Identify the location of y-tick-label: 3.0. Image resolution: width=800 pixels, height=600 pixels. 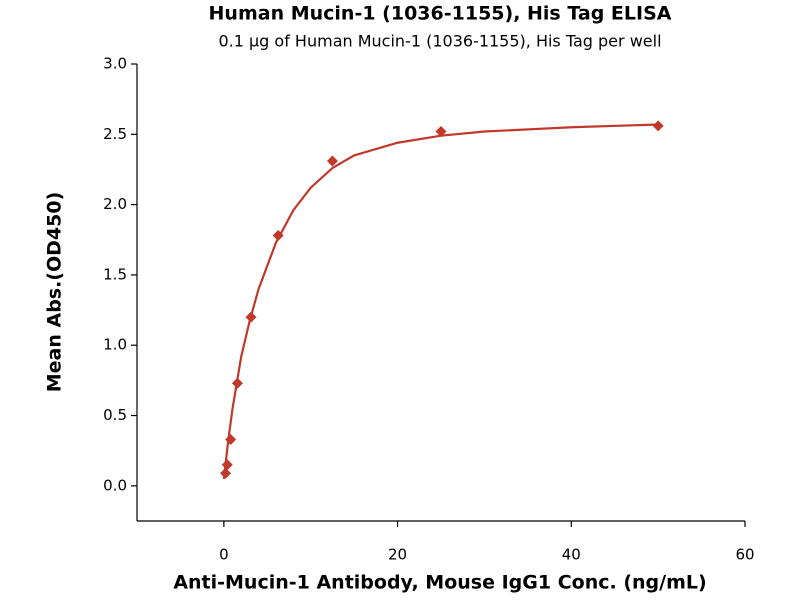
(115, 64).